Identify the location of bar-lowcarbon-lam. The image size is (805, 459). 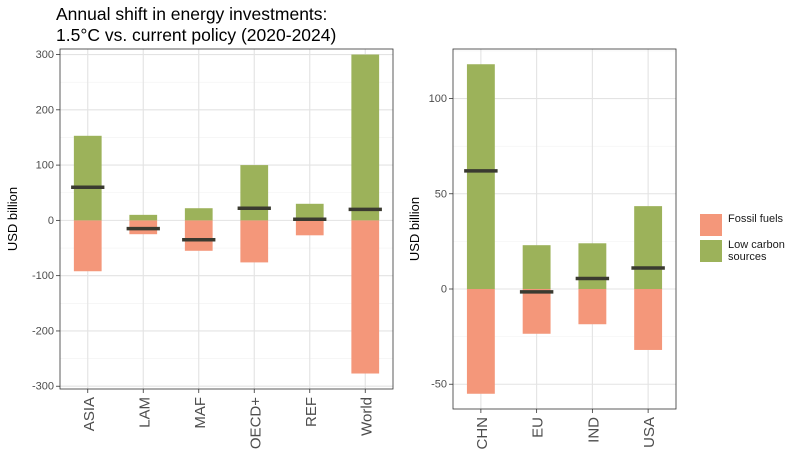
(143, 217).